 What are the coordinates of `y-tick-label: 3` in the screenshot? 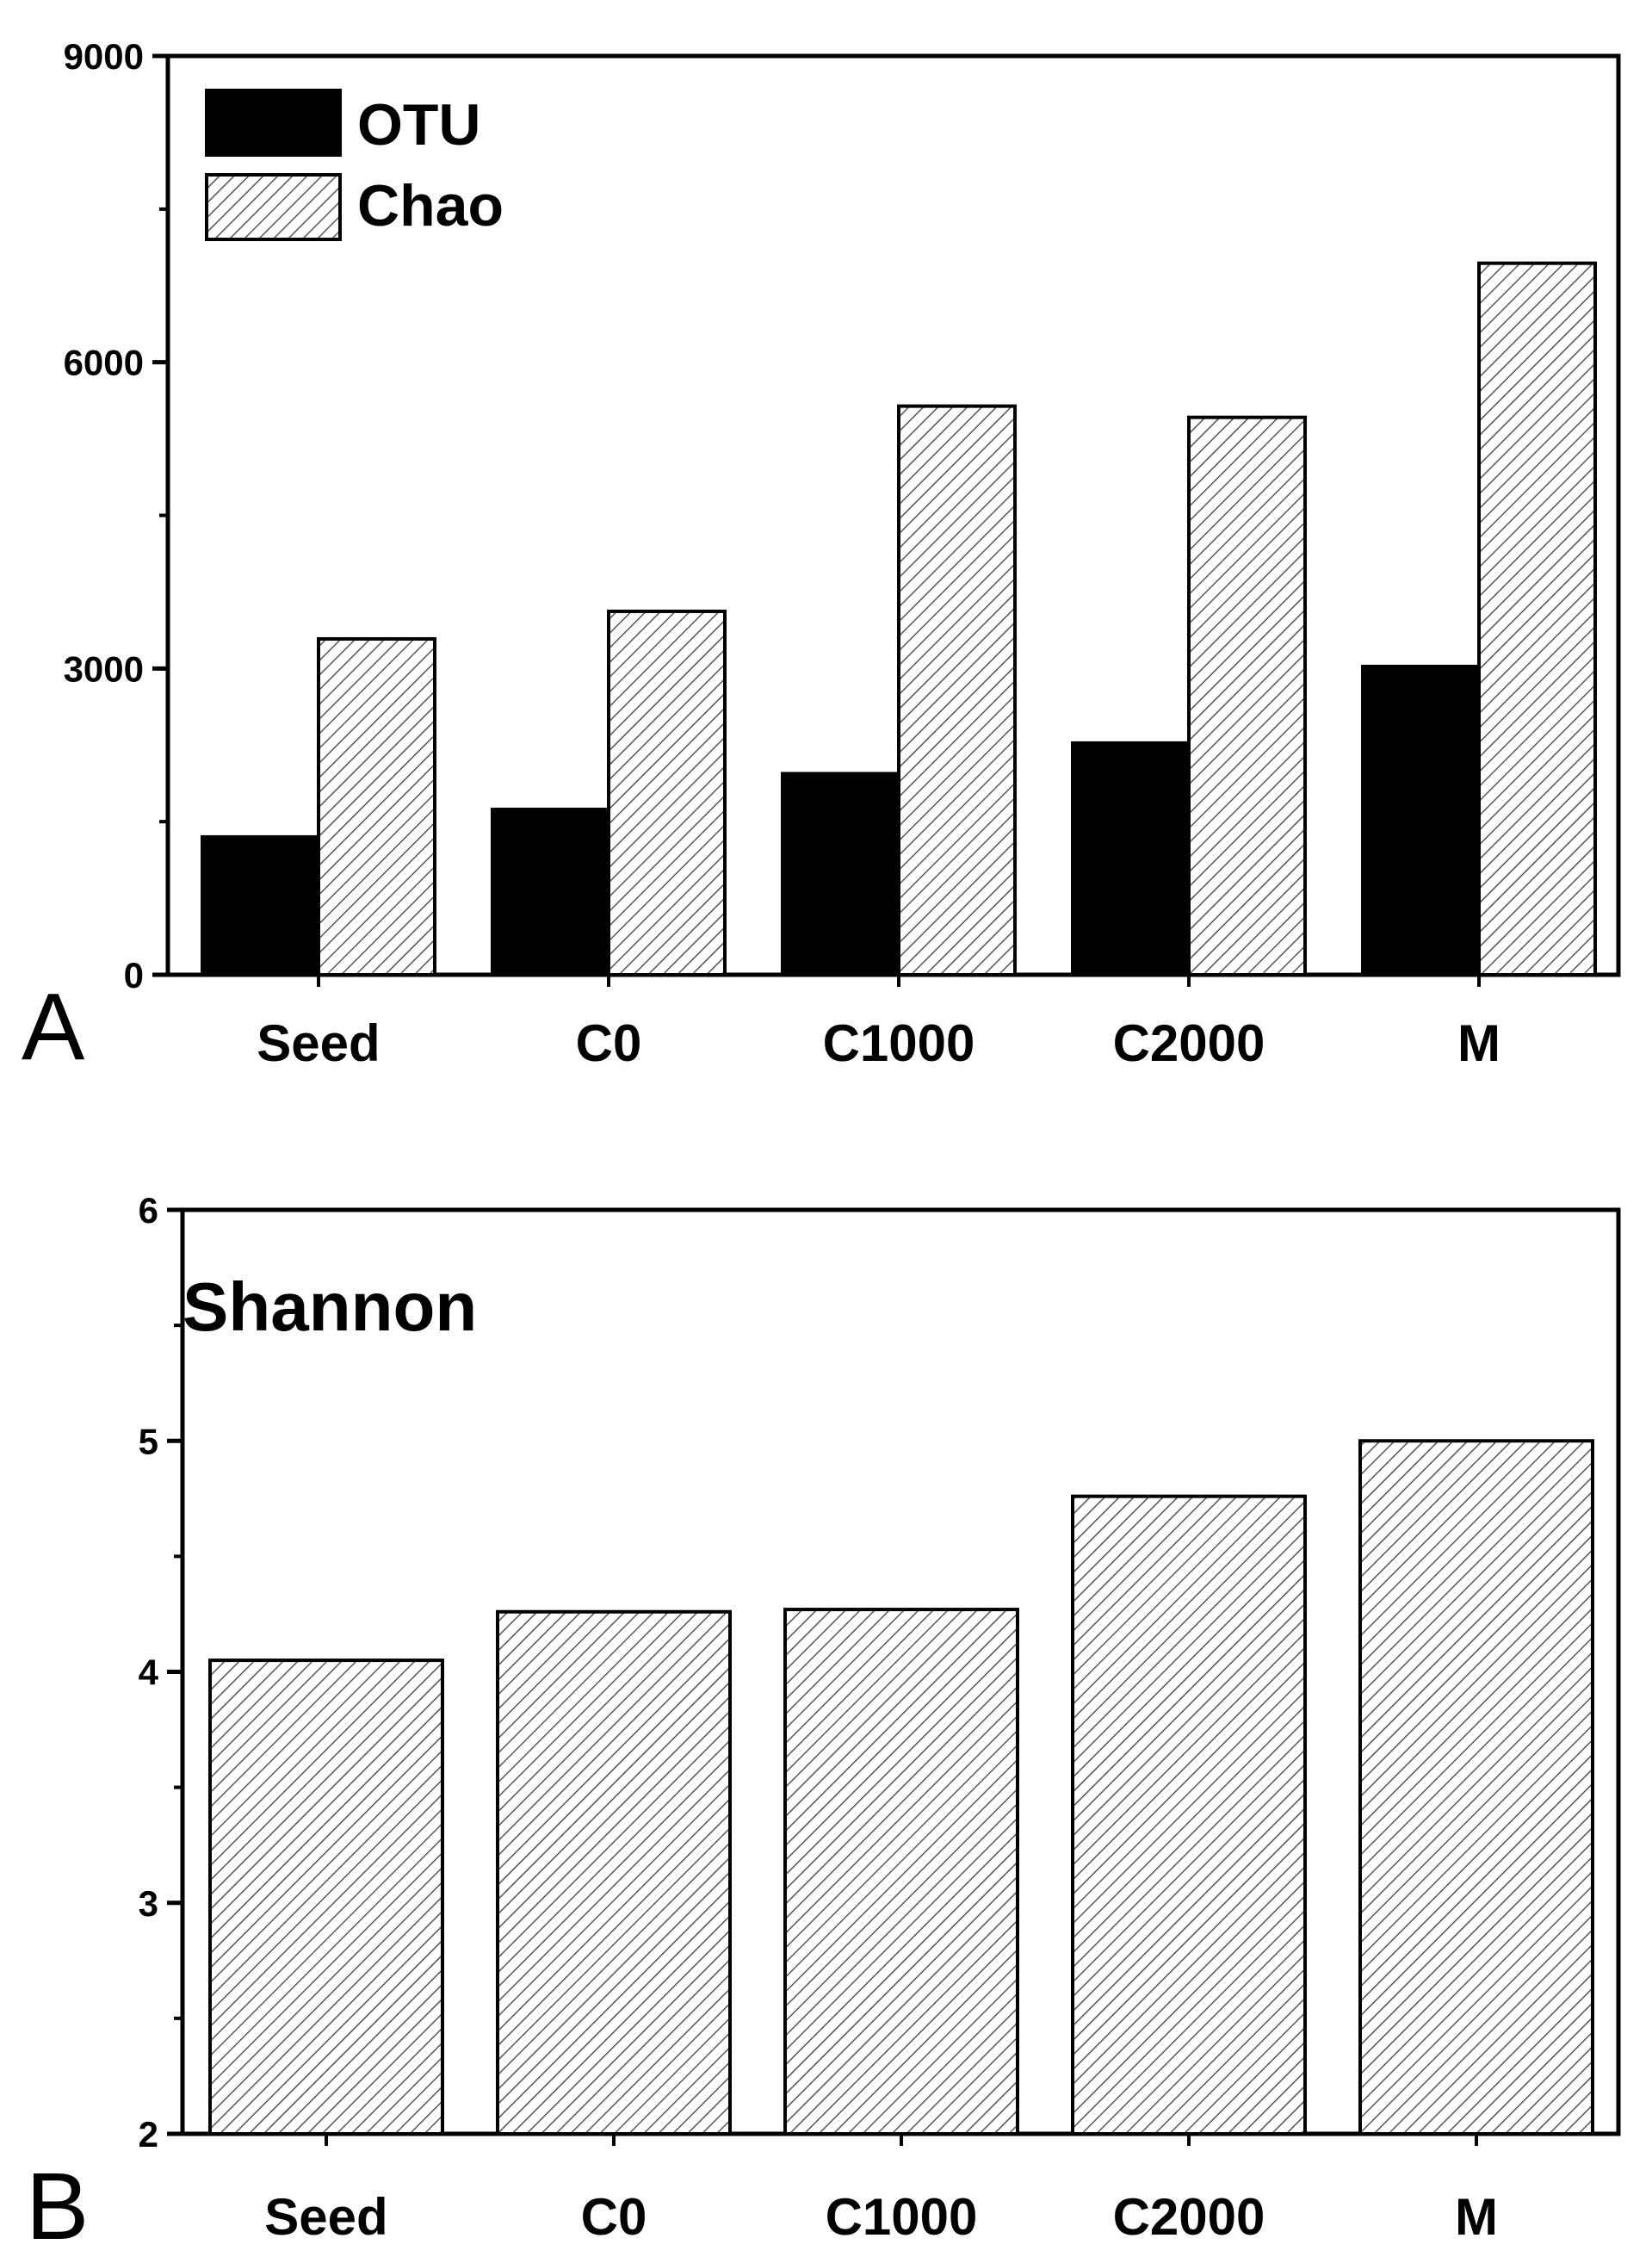 It's located at (148, 1903).